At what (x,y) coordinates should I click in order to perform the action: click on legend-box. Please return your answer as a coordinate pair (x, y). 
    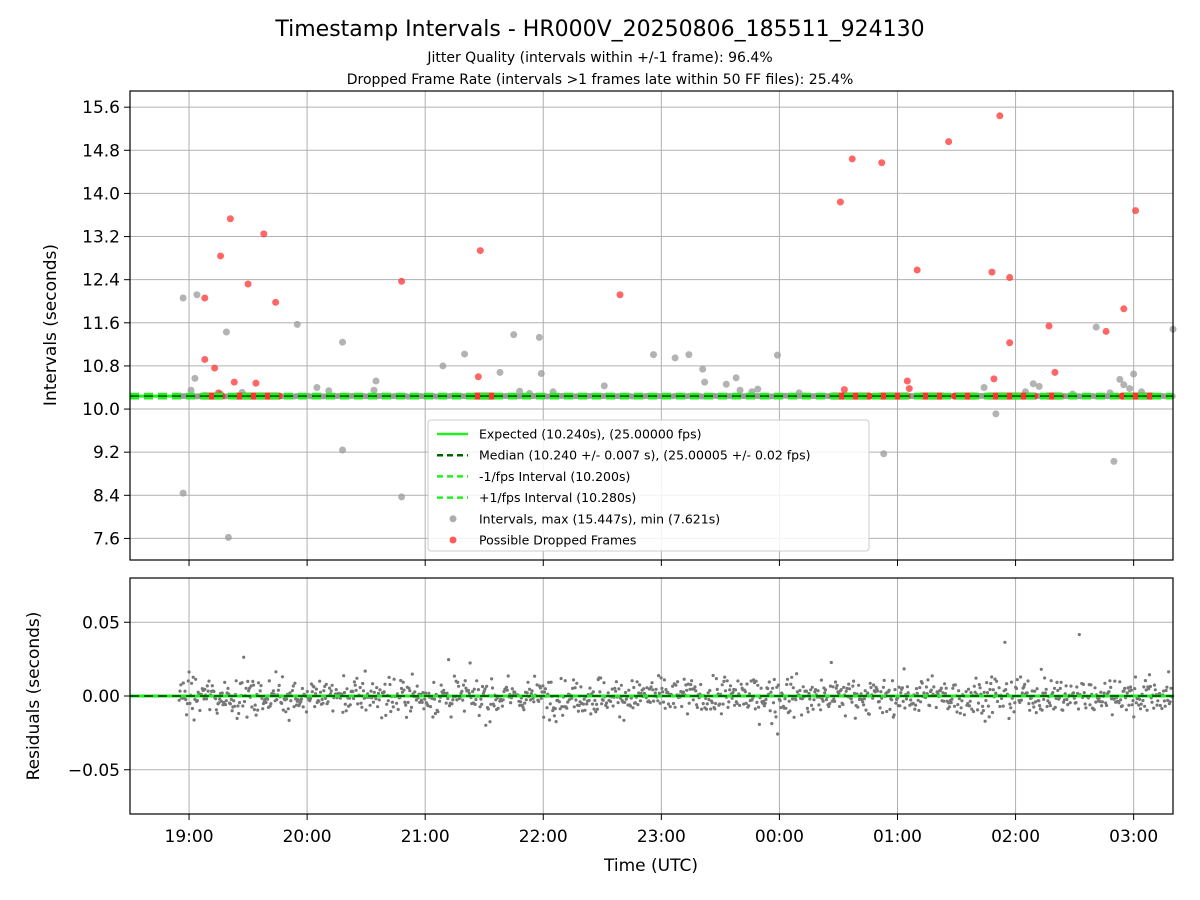
    Looking at the image, I should click on (648, 485).